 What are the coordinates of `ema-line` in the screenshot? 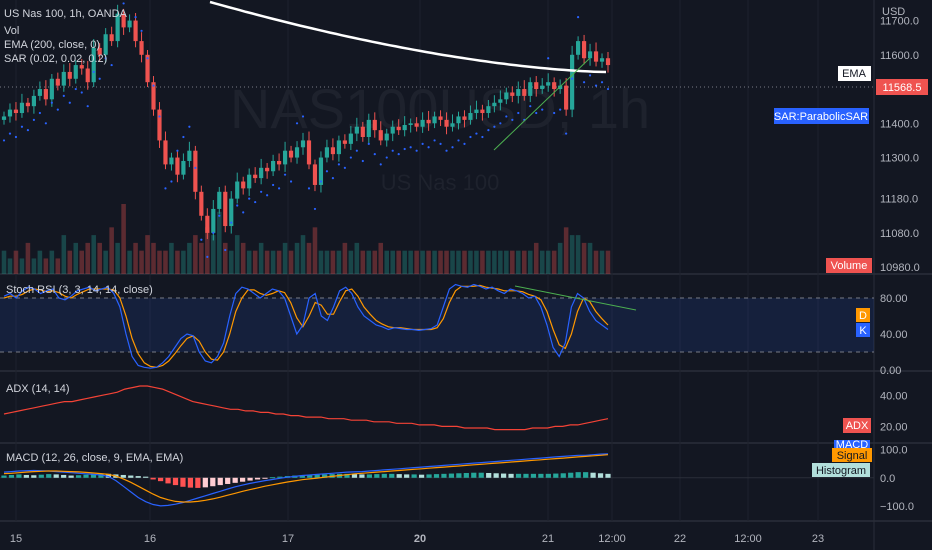 It's located at (408, 37).